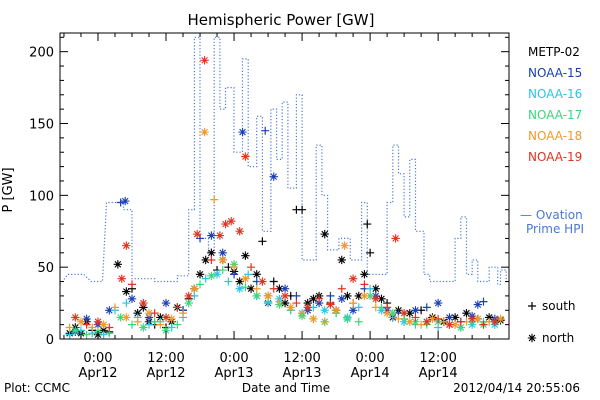 This screenshot has width=600, height=400. I want to click on legend-entry: NOAA-16, so click(555, 94).